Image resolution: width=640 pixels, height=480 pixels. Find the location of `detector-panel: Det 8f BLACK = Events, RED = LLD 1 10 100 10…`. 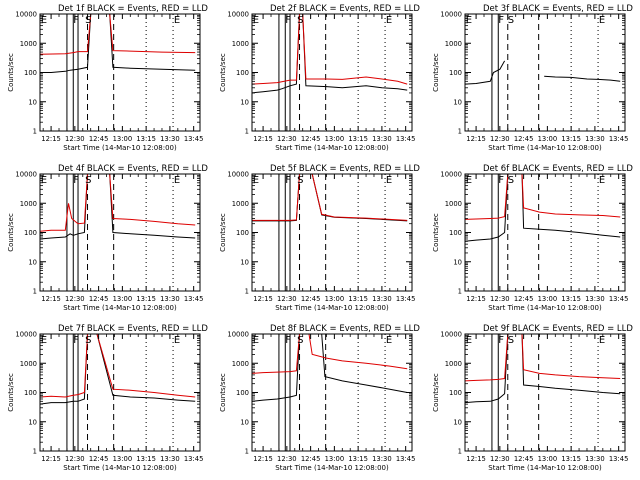

detector-panel: Det 8f BLACK = Events, RED = LLD 1 10 100 10… is located at coordinates (319, 398).